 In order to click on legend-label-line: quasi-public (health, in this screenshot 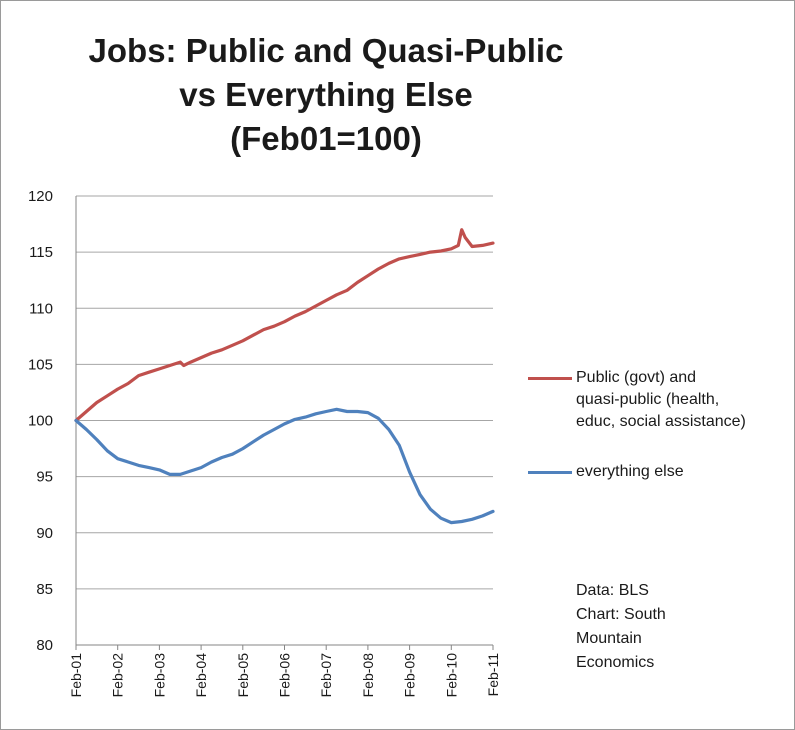, I will do `click(648, 399)`.